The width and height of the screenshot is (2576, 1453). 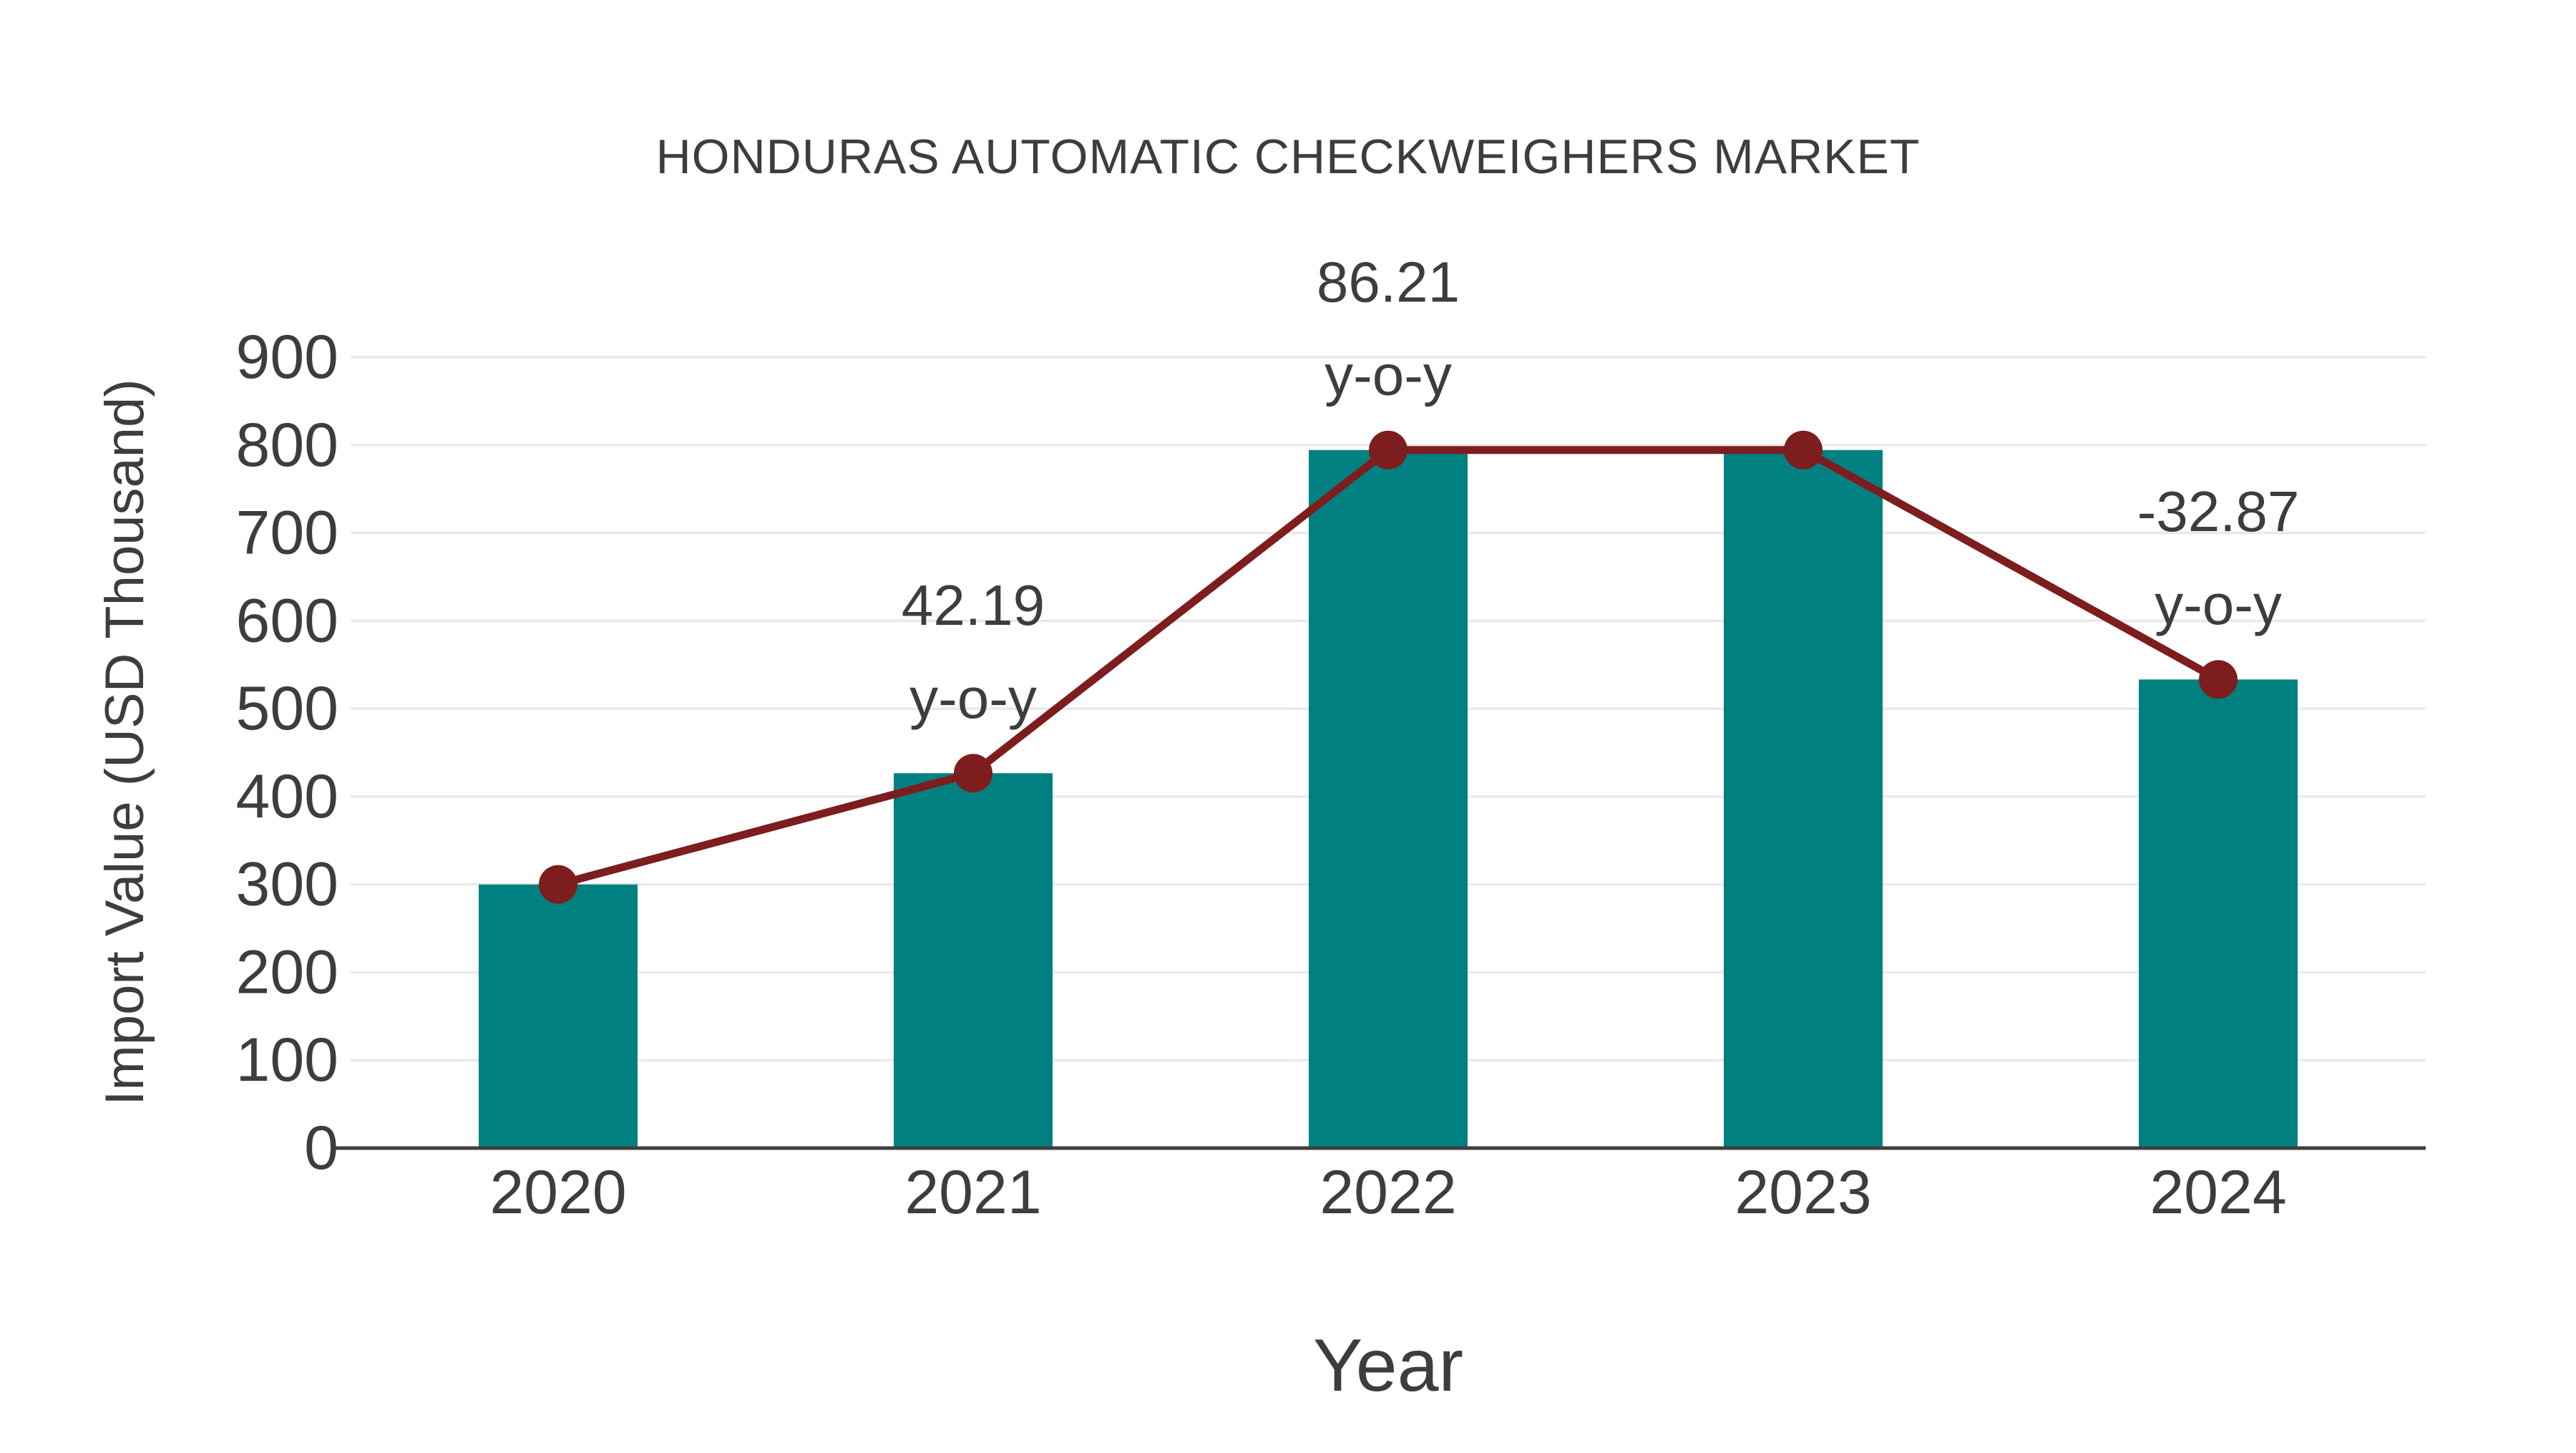 I want to click on y-tick-0: 0, so click(x=321, y=1148).